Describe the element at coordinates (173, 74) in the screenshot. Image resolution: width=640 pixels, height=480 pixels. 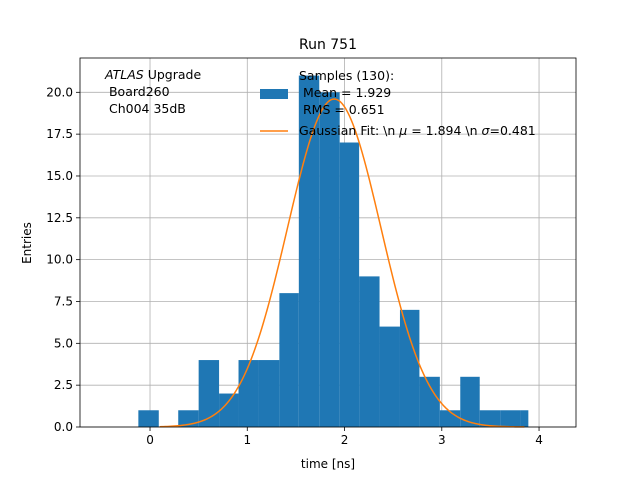
I see `upgrade-label: Upgrade` at that location.